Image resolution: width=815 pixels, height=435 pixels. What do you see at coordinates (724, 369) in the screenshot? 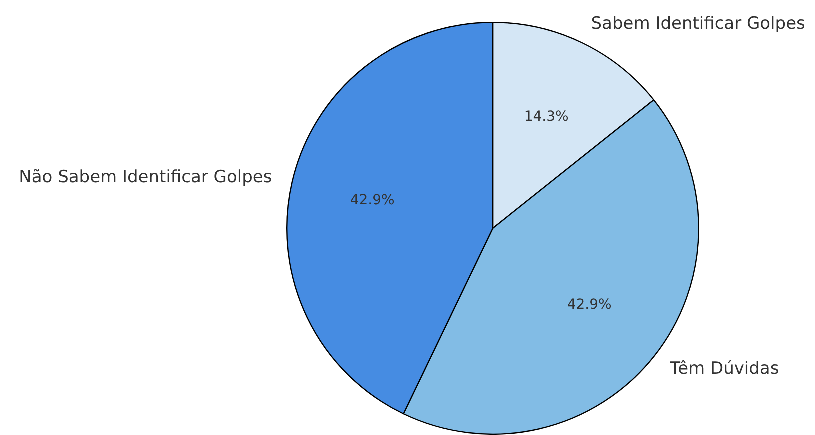
I see `slice-label: Têm Dúvidas` at bounding box center [724, 369].